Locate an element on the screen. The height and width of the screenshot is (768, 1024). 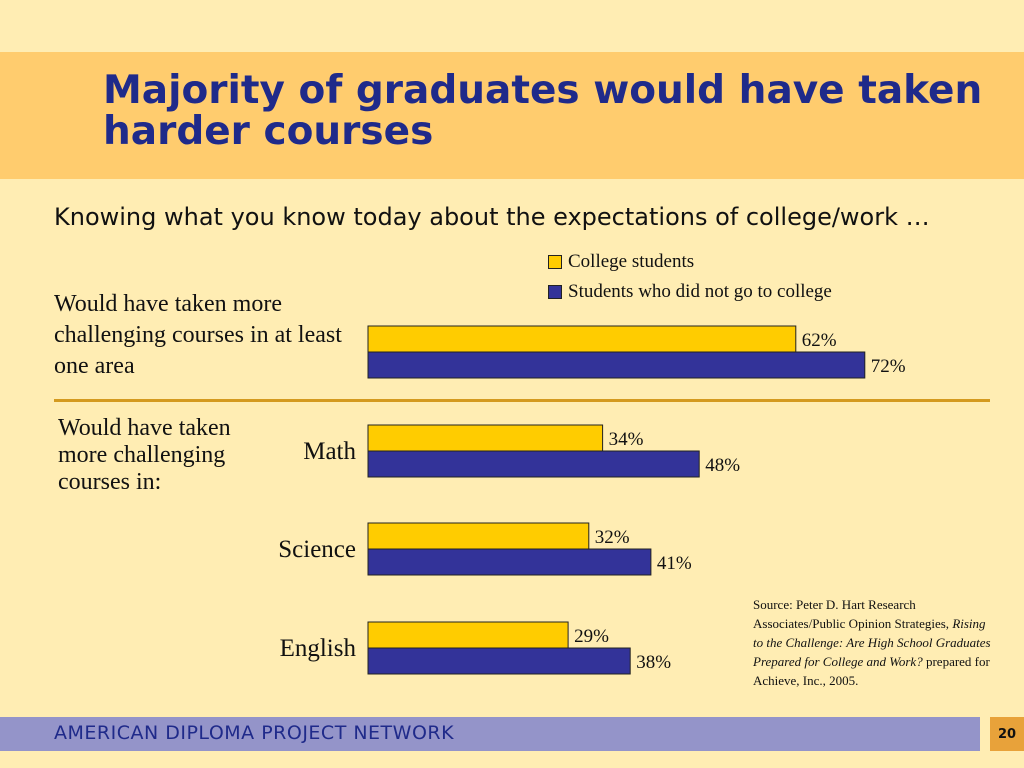
section-divider is located at coordinates (522, 400).